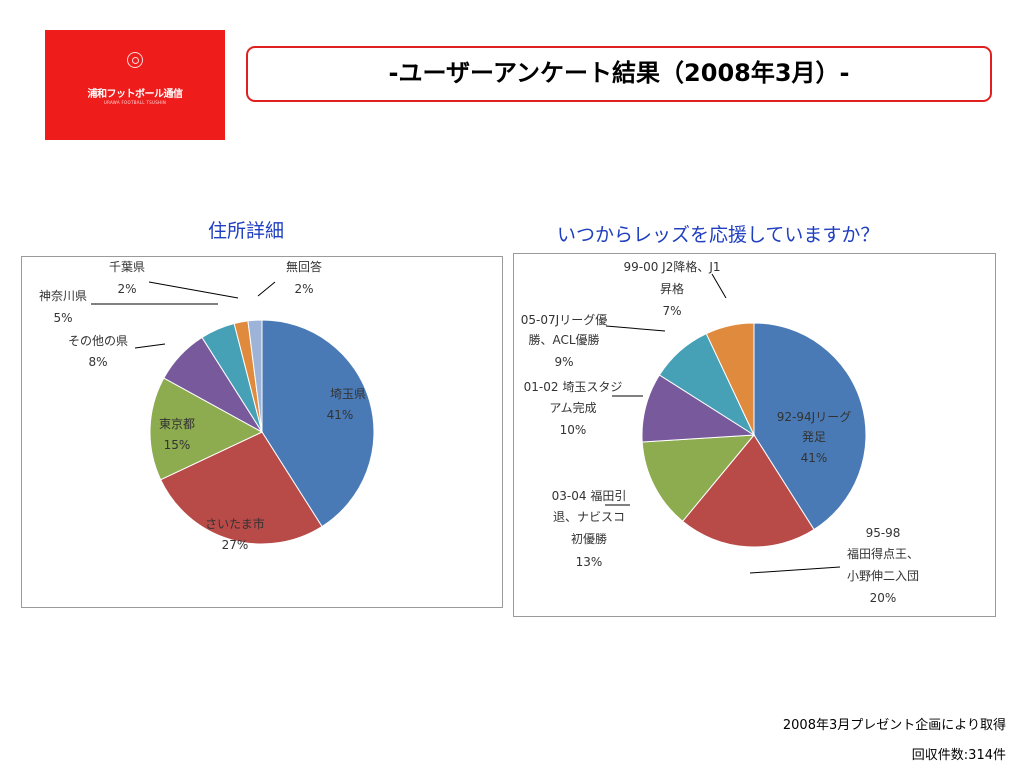  I want to click on chart2-slice-label-0: 92-94Jリーグ, so click(814, 417).